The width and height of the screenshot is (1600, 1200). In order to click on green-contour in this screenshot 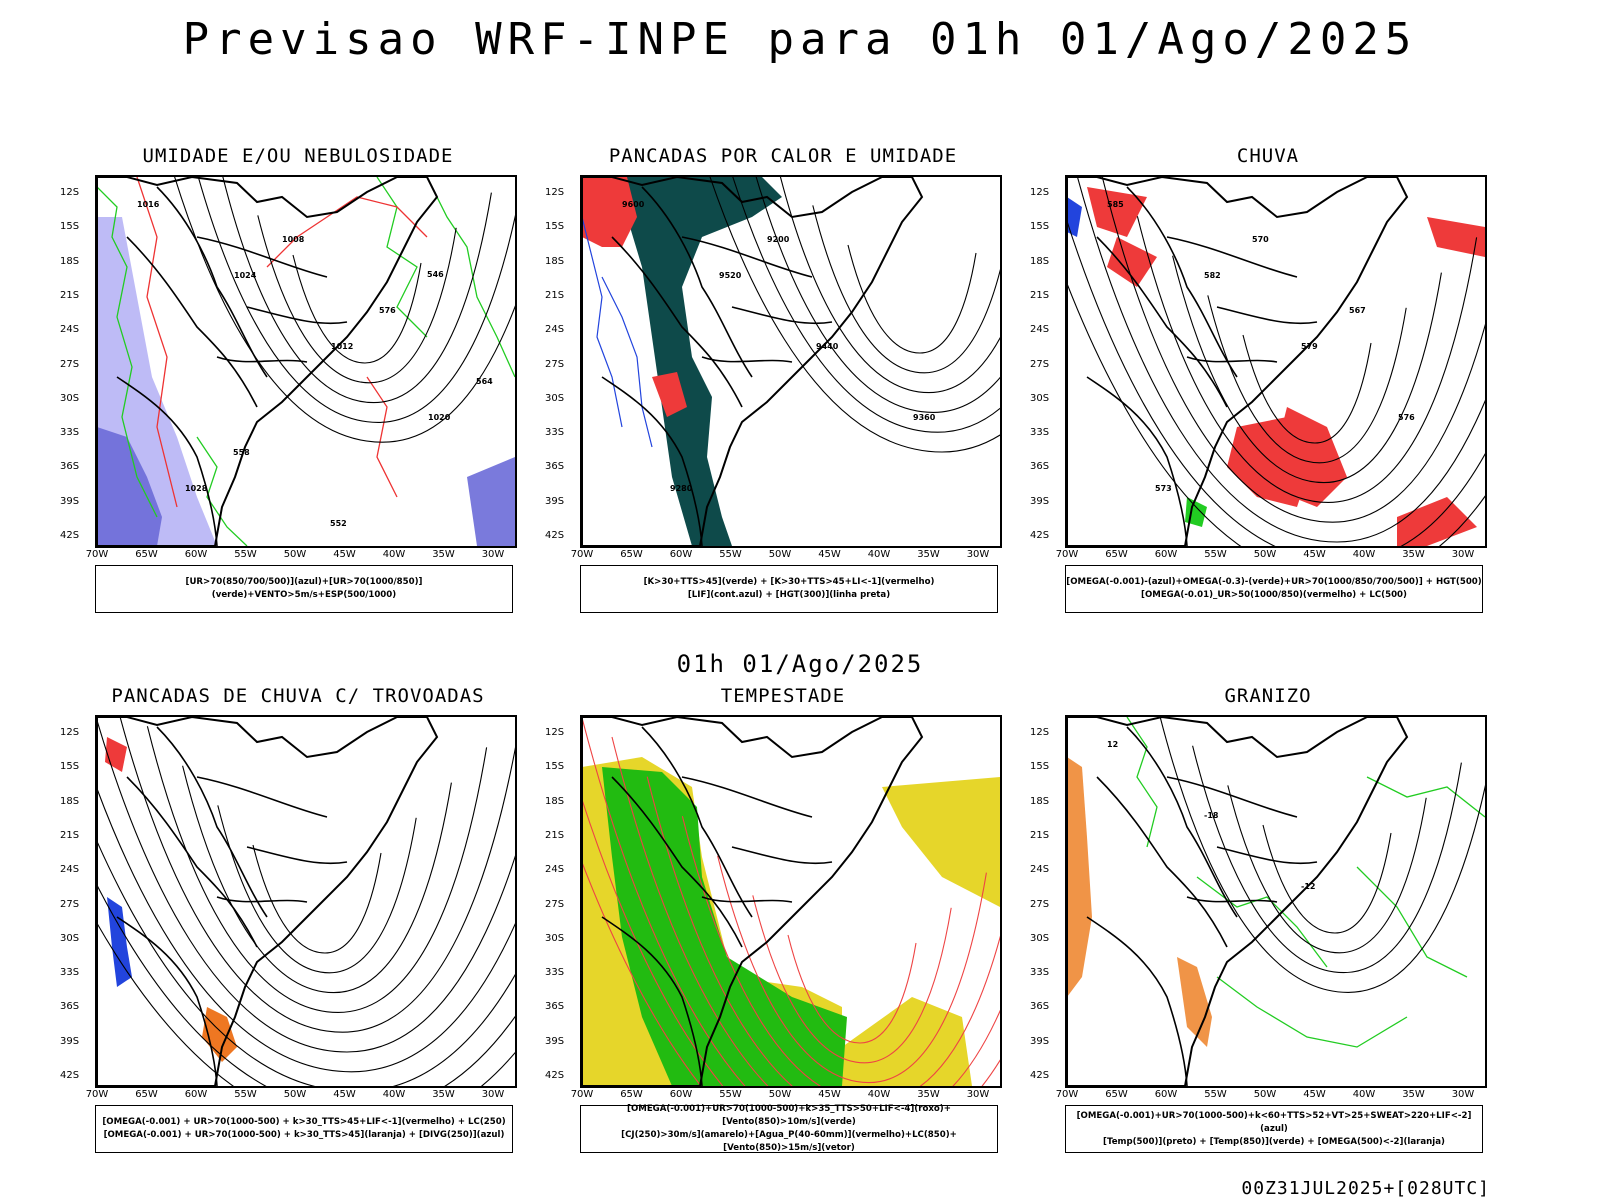, I will do `click(127, 352)`.